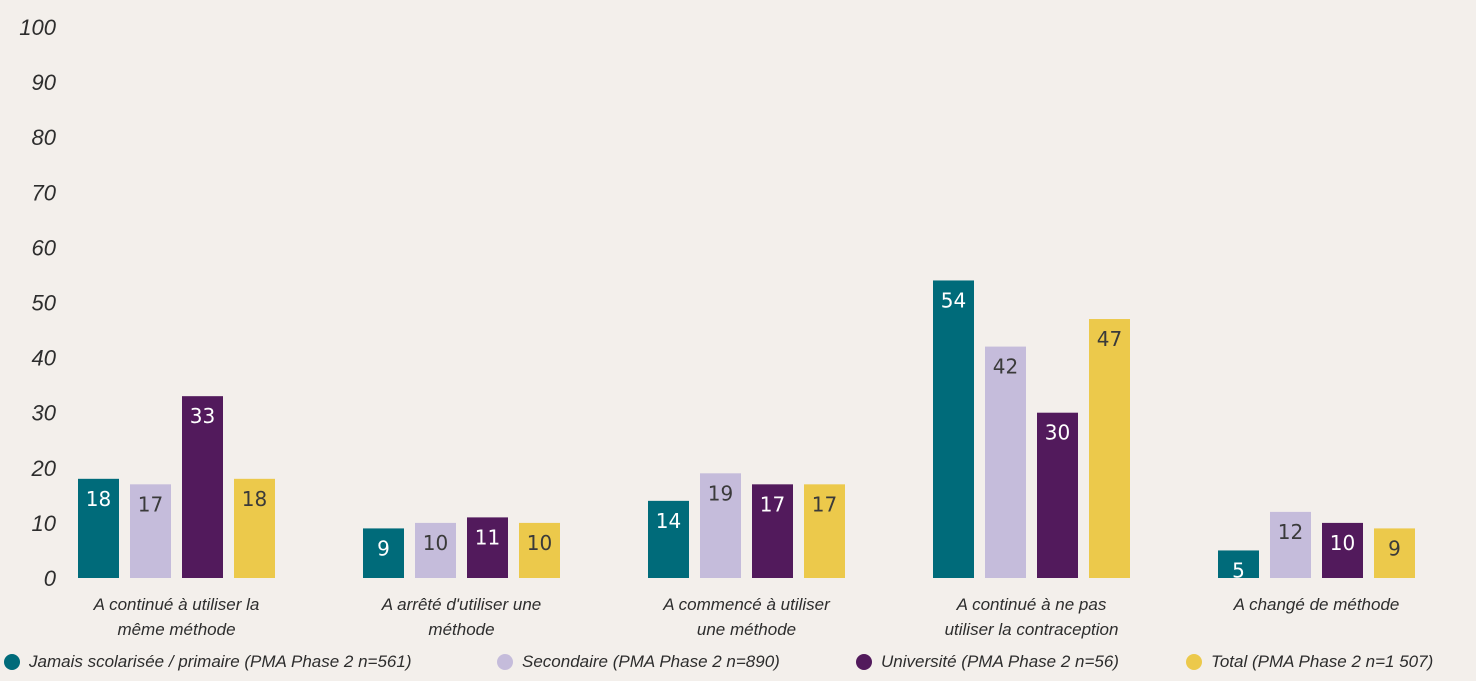  I want to click on legend-label: Secondaire (PMA Phase 2 n=890), so click(651, 661).